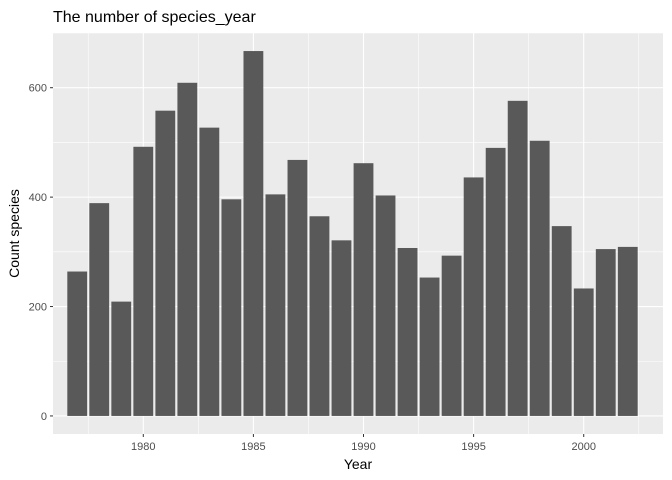 The image size is (672, 480). Describe the element at coordinates (539, 278) in the screenshot. I see `bar-1998` at that location.